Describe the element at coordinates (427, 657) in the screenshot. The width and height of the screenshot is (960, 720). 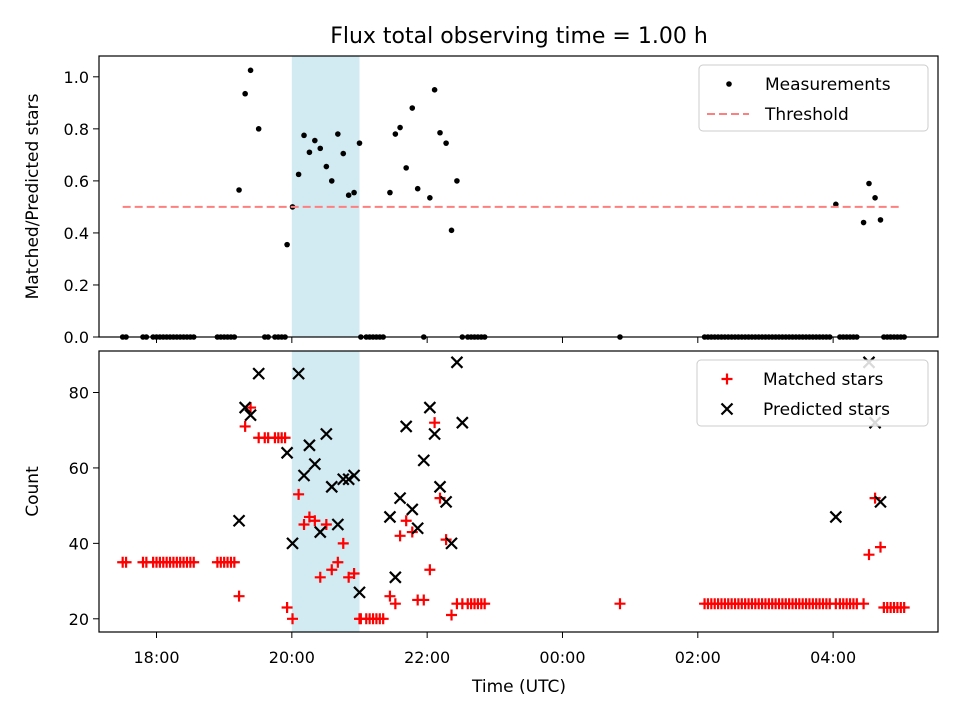
I see `x-tick-label: 22:00` at that location.